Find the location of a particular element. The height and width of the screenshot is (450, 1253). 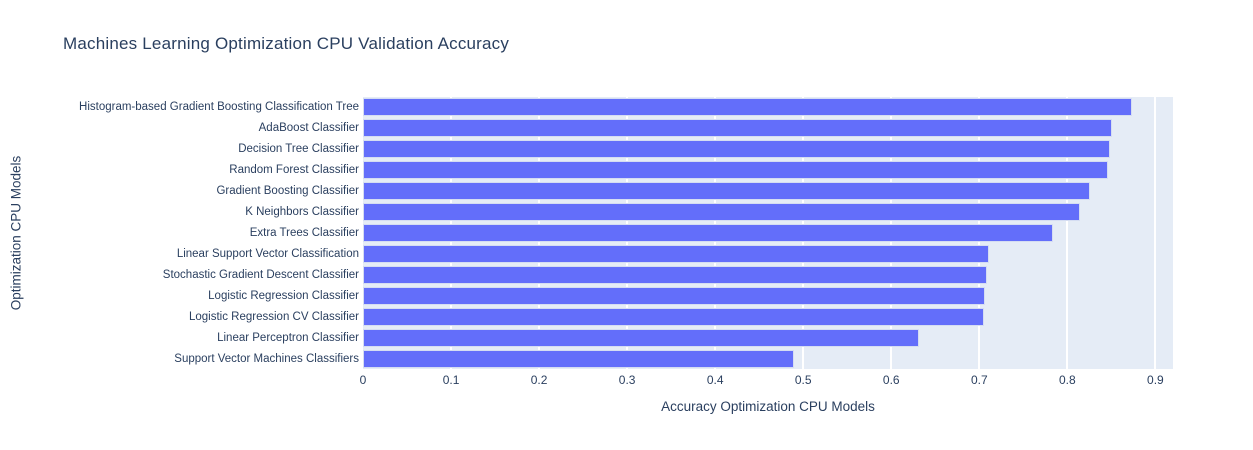

y-tick-label: Stochastic Gradient Descent Classifier is located at coordinates (260, 274).